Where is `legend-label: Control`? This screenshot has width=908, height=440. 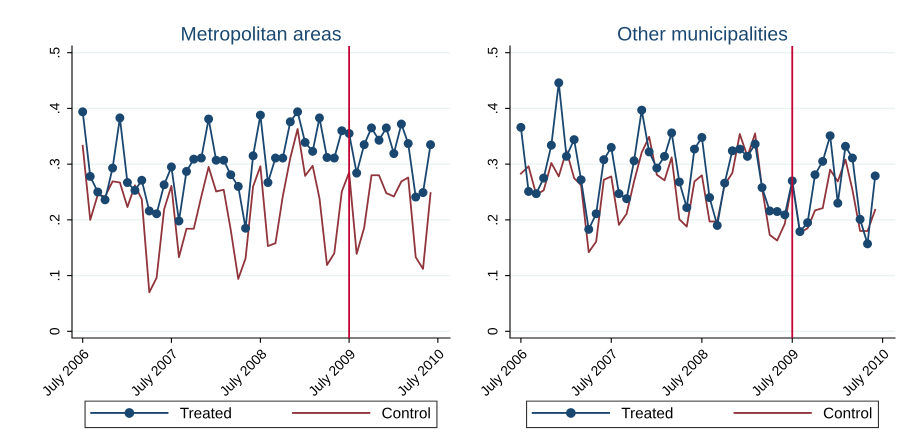
legend-label: Control is located at coordinates (848, 412).